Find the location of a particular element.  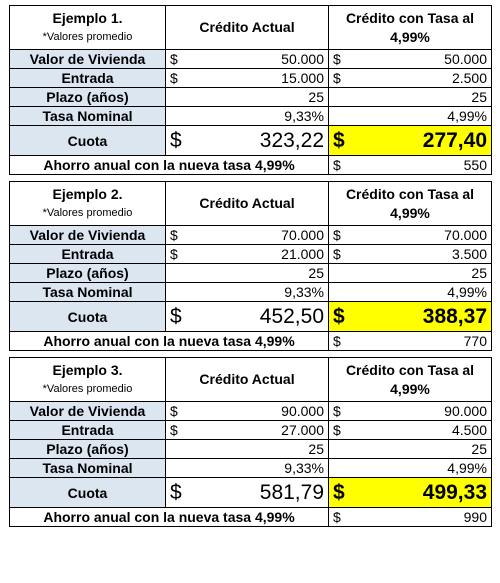

amount: 4.500 is located at coordinates (469, 430).